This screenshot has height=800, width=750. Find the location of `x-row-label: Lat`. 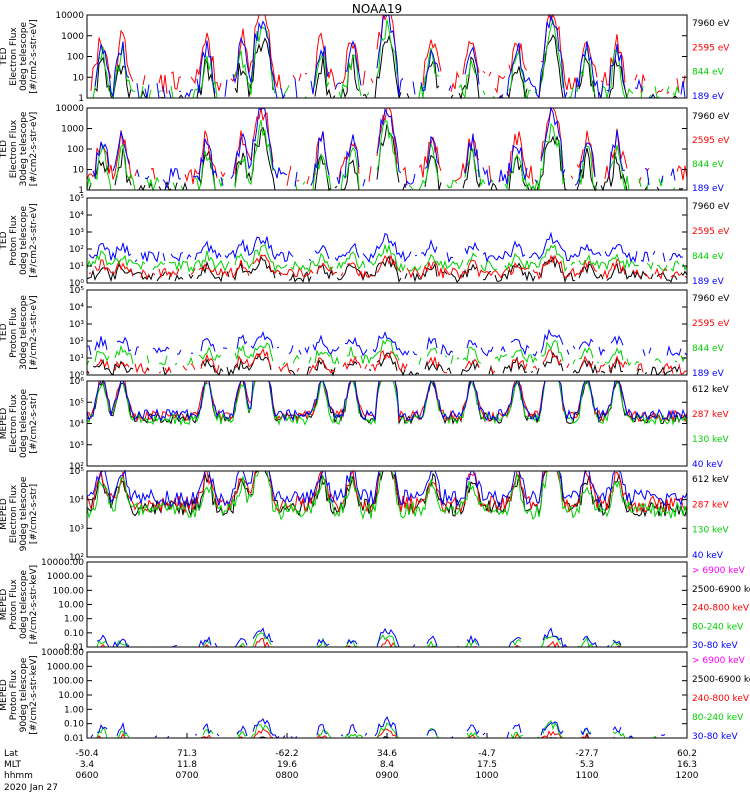

x-row-label: Lat is located at coordinates (11, 754).